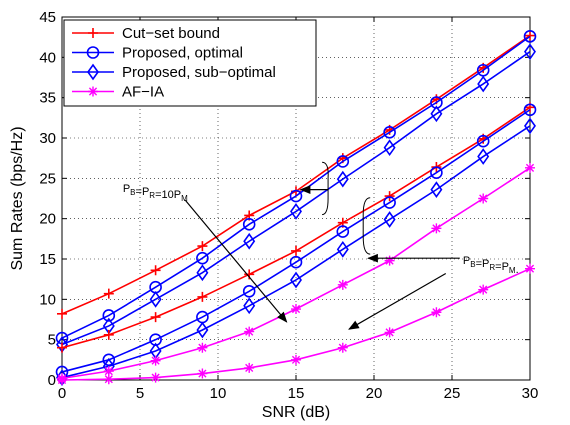  I want to click on x-tick-label: 5, so click(140, 393).